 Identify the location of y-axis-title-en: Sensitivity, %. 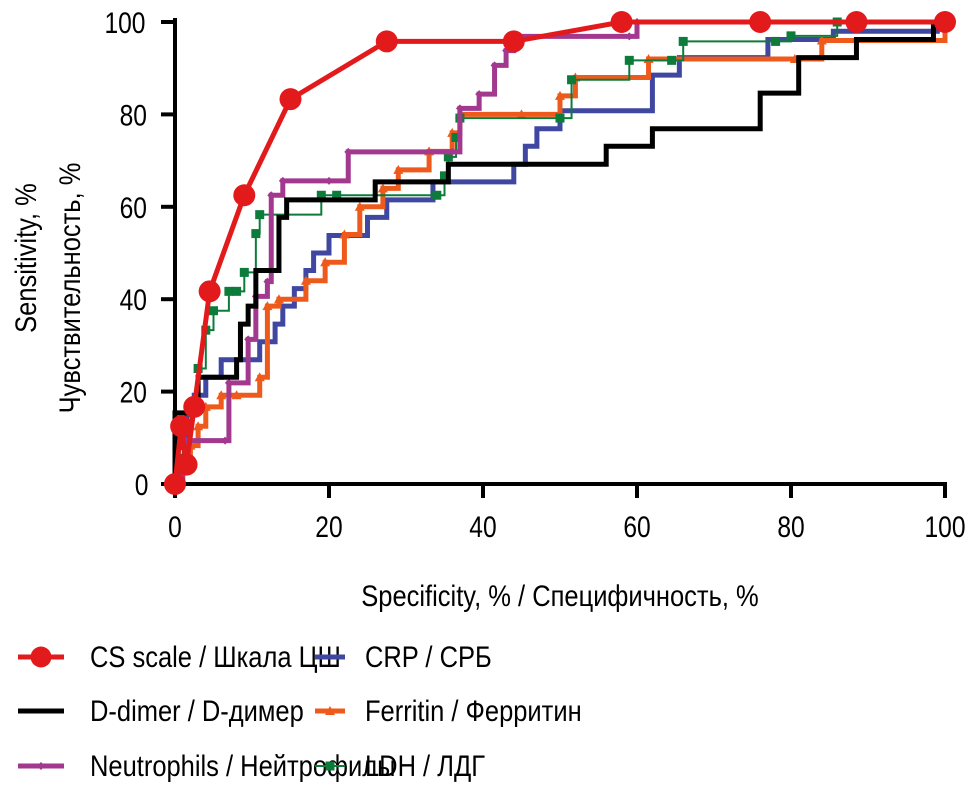
(25, 258).